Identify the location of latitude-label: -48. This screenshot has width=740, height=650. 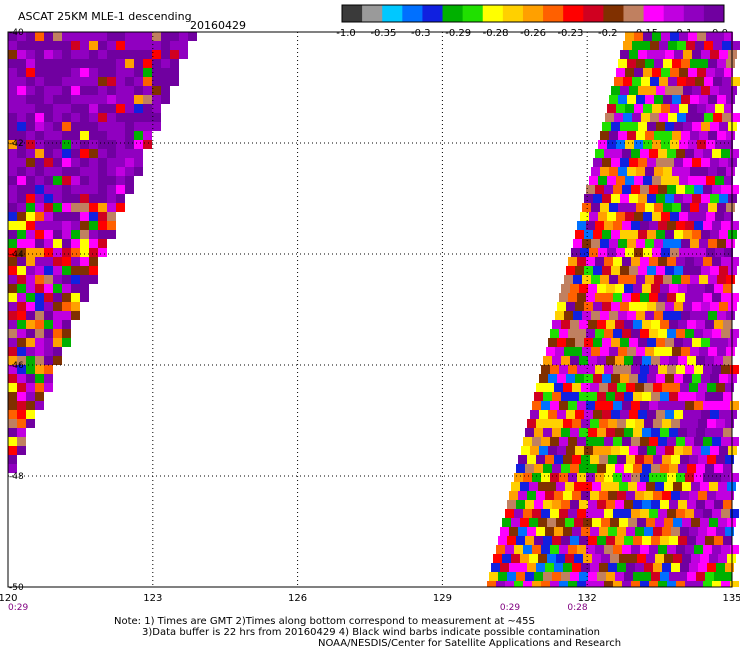
(16, 477).